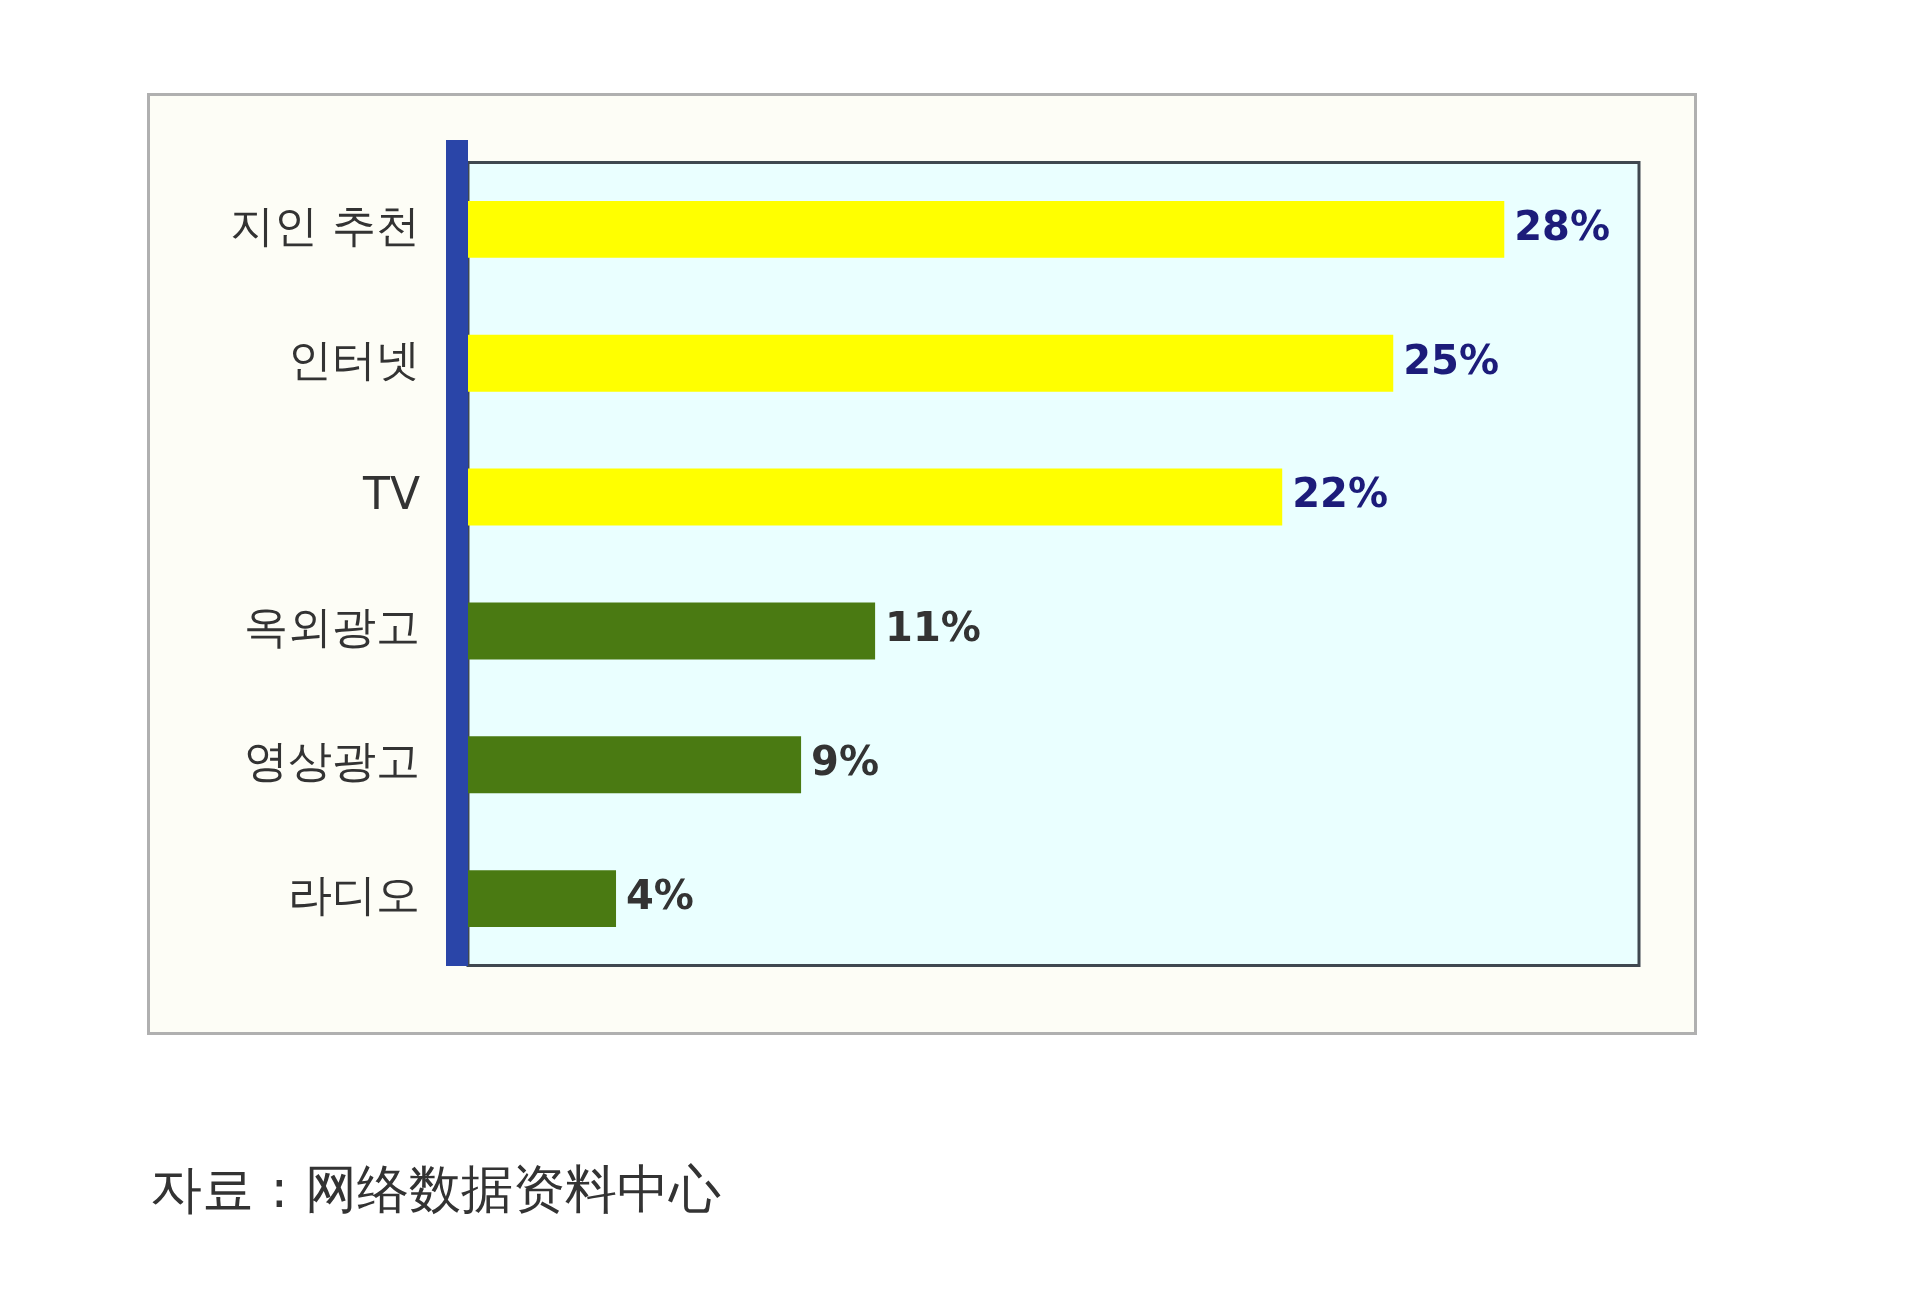  Describe the element at coordinates (331, 761) in the screenshot. I see `y-tick-label: 영상광고` at that location.